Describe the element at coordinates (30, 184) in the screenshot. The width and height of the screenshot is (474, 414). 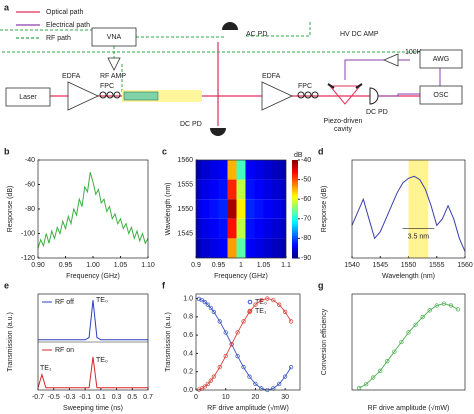
I see `y-tick-label: -60` at that location.